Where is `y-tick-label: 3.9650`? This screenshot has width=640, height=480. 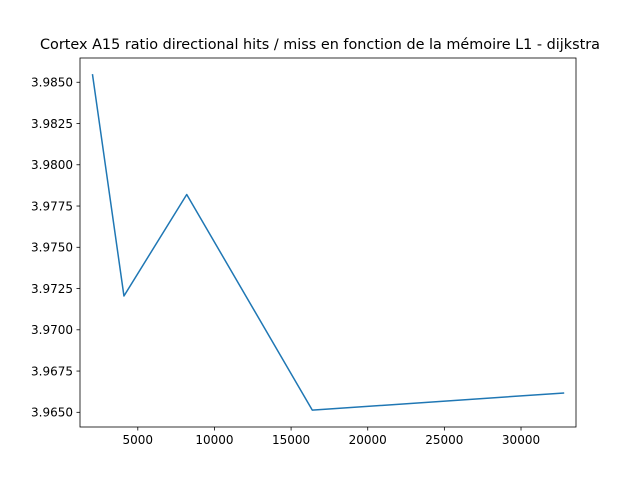 y-tick-label: 3.9650 is located at coordinates (52, 413).